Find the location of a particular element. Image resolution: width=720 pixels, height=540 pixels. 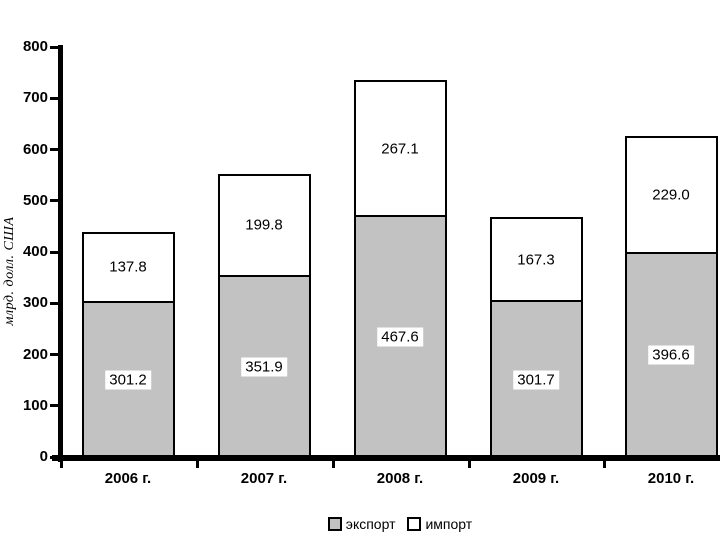

import-value-label-2010: 229.0 is located at coordinates (671, 195).